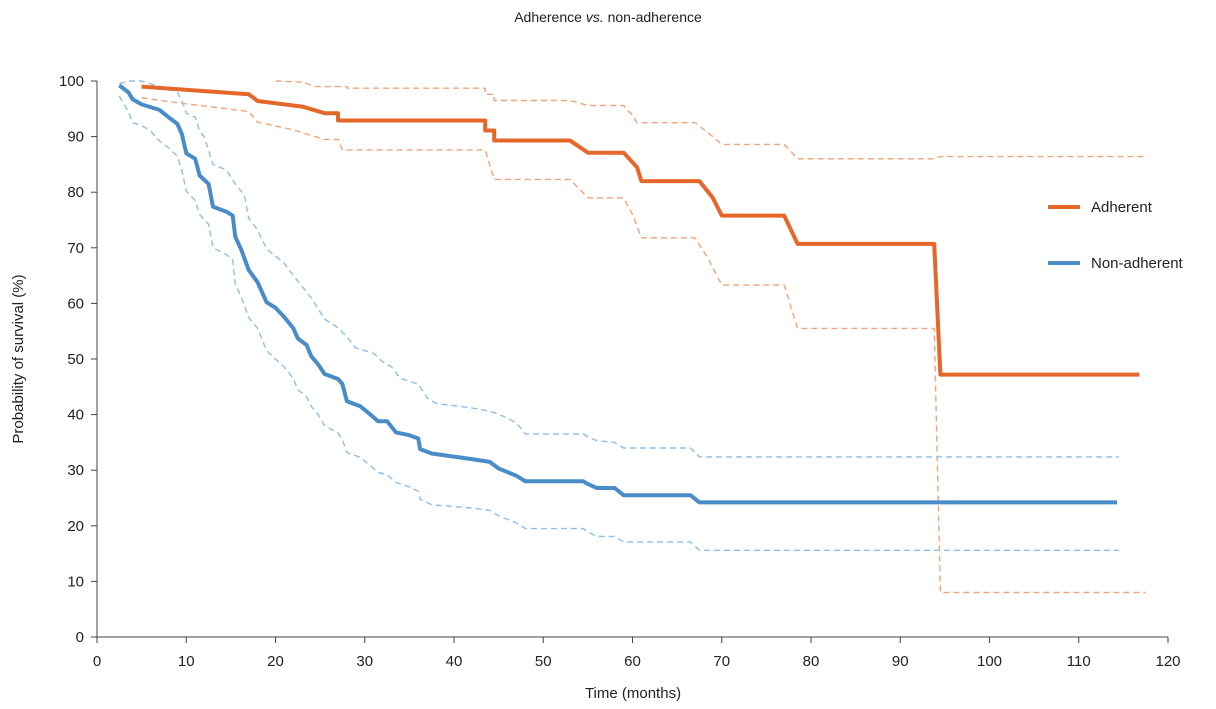 This screenshot has height=709, width=1216. Describe the element at coordinates (364, 661) in the screenshot. I see `x-tick-label: 30` at that location.